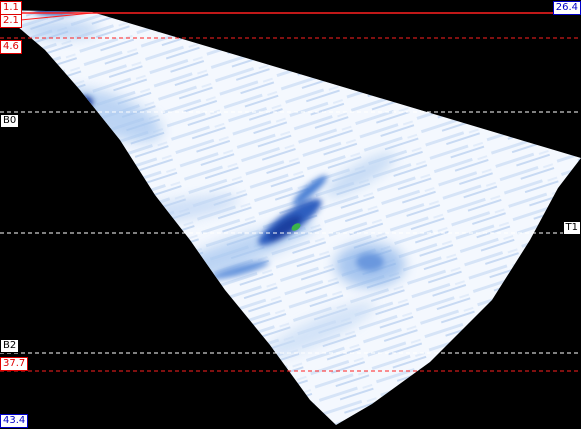  Describe the element at coordinates (10, 121) in the screenshot. I see `cursor-label-b0: B0` at that location.